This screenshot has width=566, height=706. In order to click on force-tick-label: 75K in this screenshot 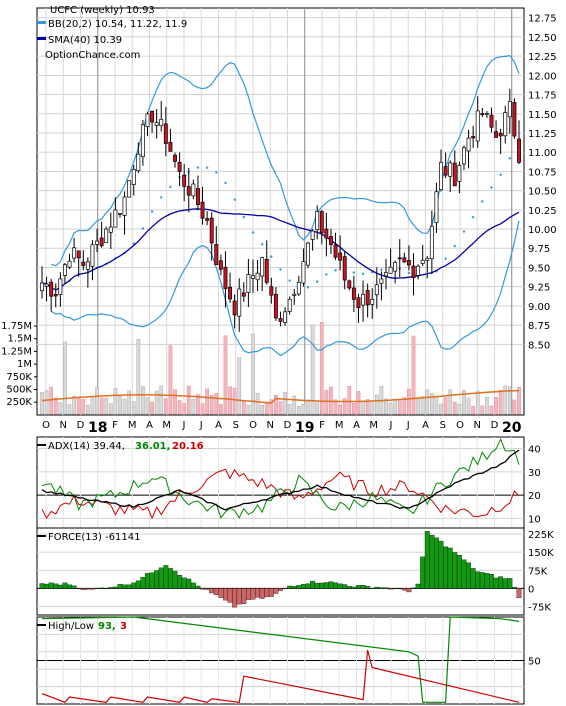, I will do `click(538, 571)`.